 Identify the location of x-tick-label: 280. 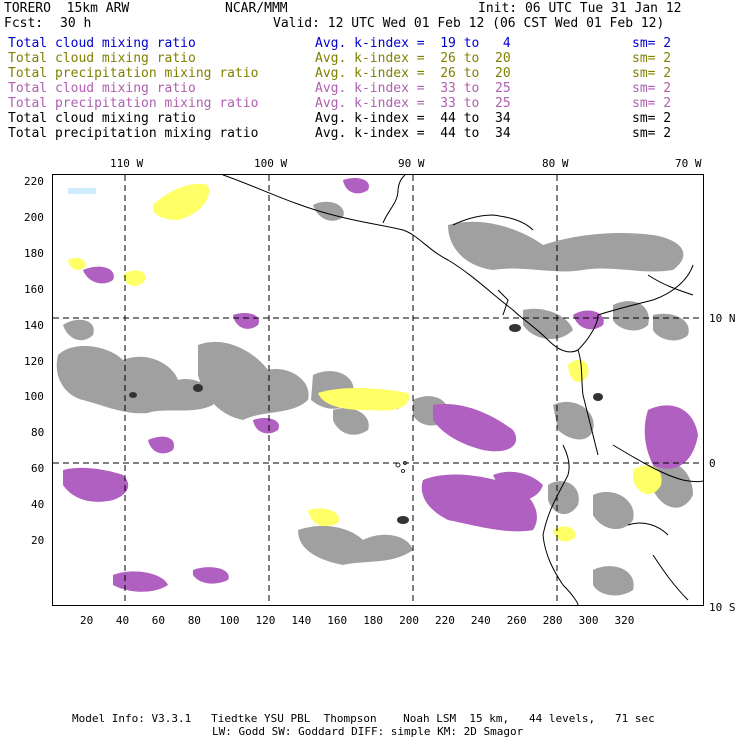
(552, 620).